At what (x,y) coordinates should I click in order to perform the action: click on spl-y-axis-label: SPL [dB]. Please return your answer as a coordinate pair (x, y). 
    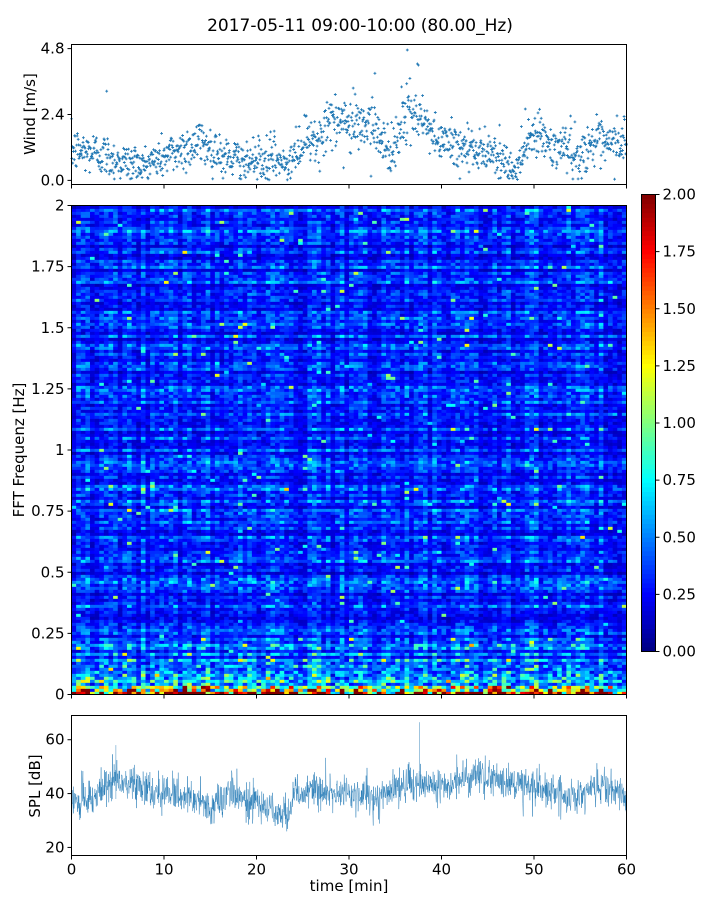
    Looking at the image, I should click on (35, 785).